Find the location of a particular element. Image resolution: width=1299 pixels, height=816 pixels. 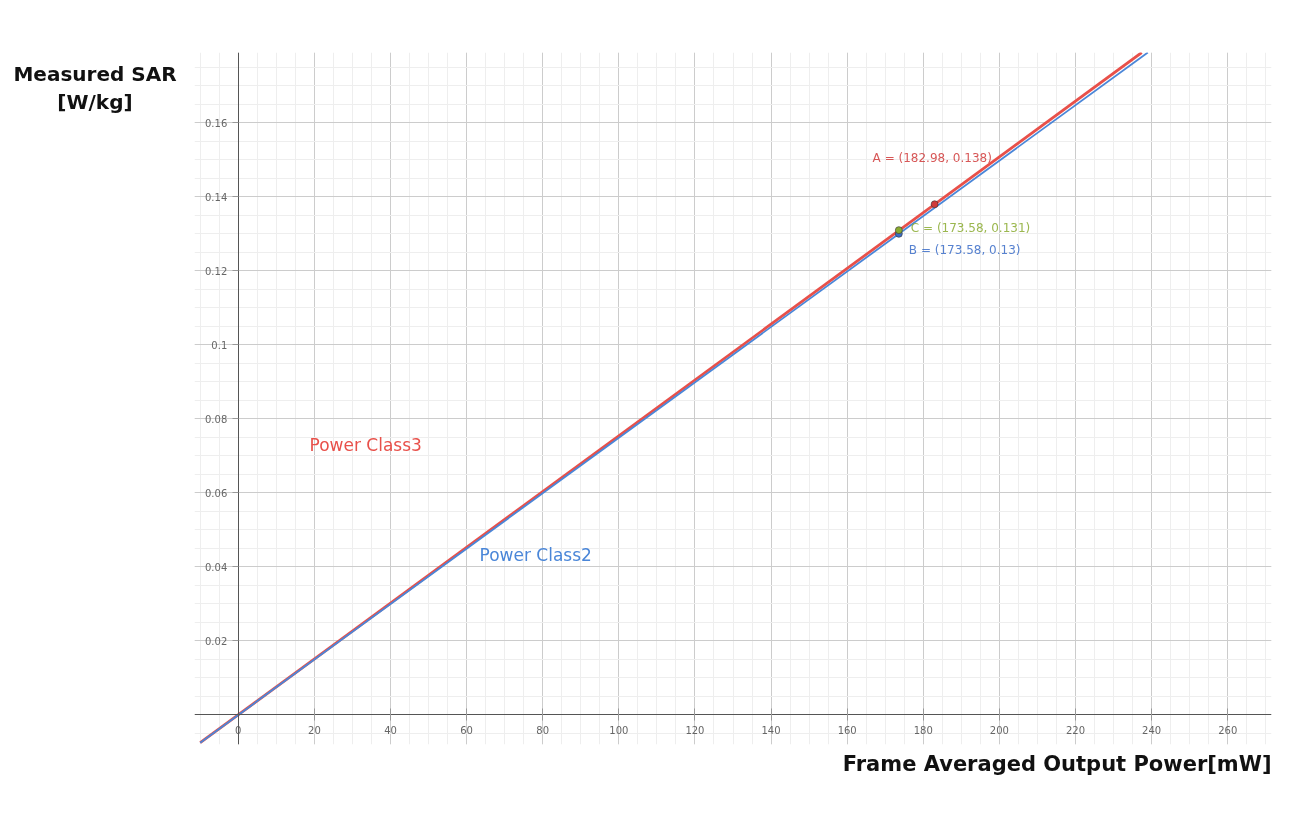

x-axis-title: Frame Averaged Output Power[mW] is located at coordinates (1057, 763).